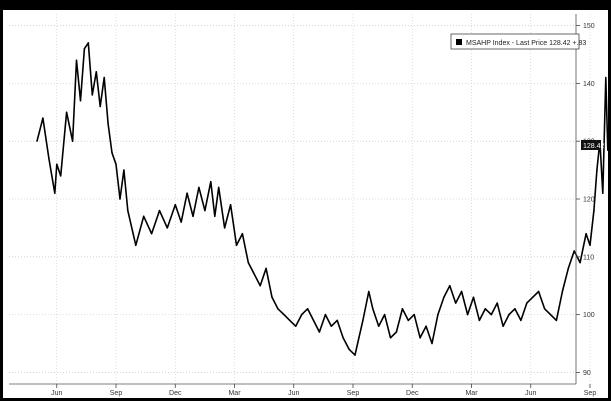  What do you see at coordinates (587, 373) in the screenshot?
I see `y-tick-label: 90` at bounding box center [587, 373].